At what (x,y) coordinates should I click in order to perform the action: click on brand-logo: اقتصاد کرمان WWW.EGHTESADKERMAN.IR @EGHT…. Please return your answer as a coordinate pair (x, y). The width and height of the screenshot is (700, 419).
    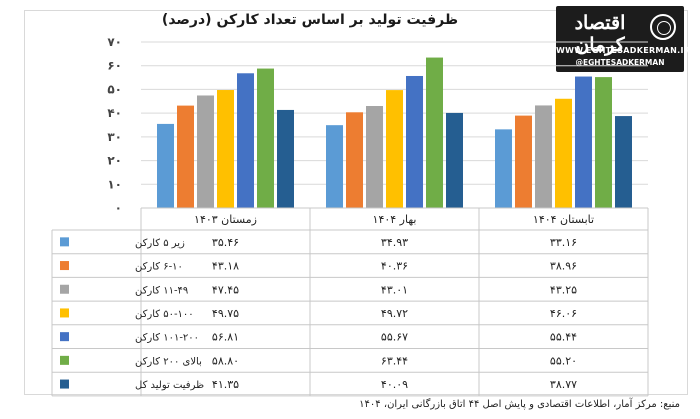
    Looking at the image, I should click on (623, 39).